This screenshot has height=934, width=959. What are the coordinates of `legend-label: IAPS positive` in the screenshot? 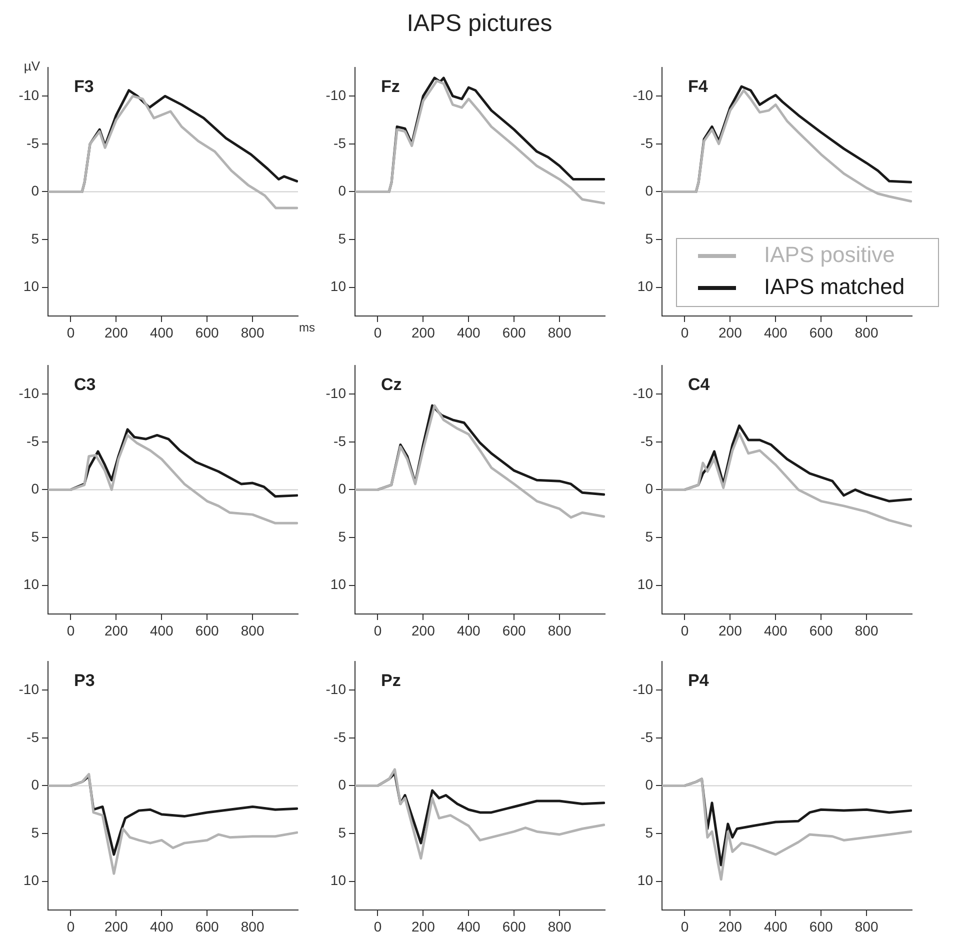 It's located at (829, 255).